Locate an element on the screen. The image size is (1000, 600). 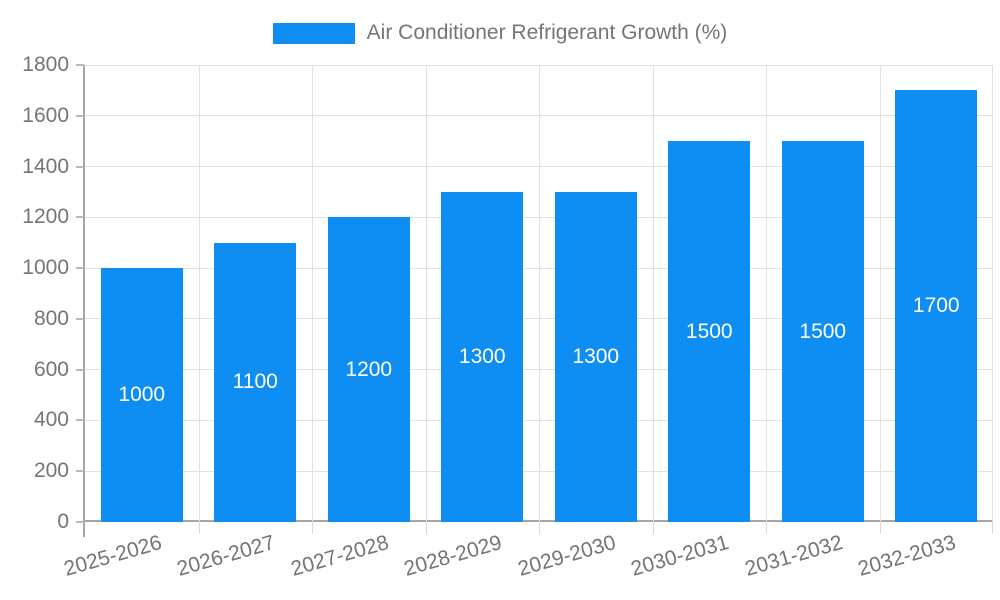
y-tick-label: 600 is located at coordinates (51, 369).